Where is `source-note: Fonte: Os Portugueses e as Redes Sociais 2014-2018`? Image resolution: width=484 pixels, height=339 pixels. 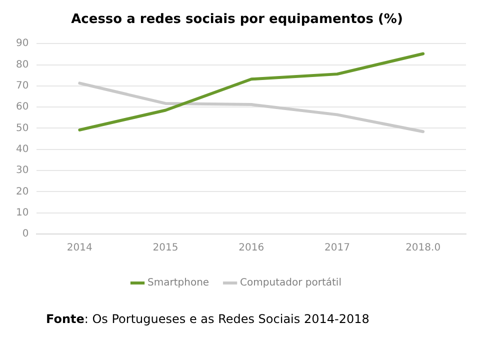 source-note: Fonte: Os Portugueses e as Redes Sociais 2014-2018 is located at coordinates (208, 319).